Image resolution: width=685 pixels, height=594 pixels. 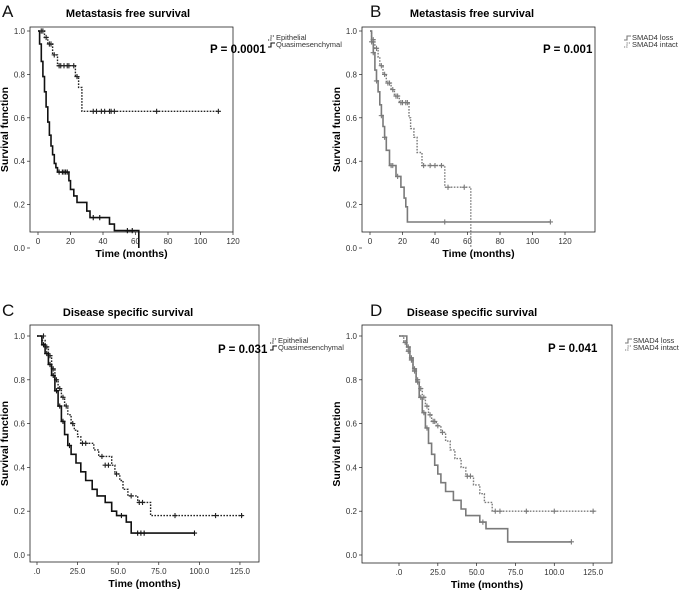 What do you see at coordinates (128, 71) in the screenshot?
I see `km-curve-epithelial` at bounding box center [128, 71].